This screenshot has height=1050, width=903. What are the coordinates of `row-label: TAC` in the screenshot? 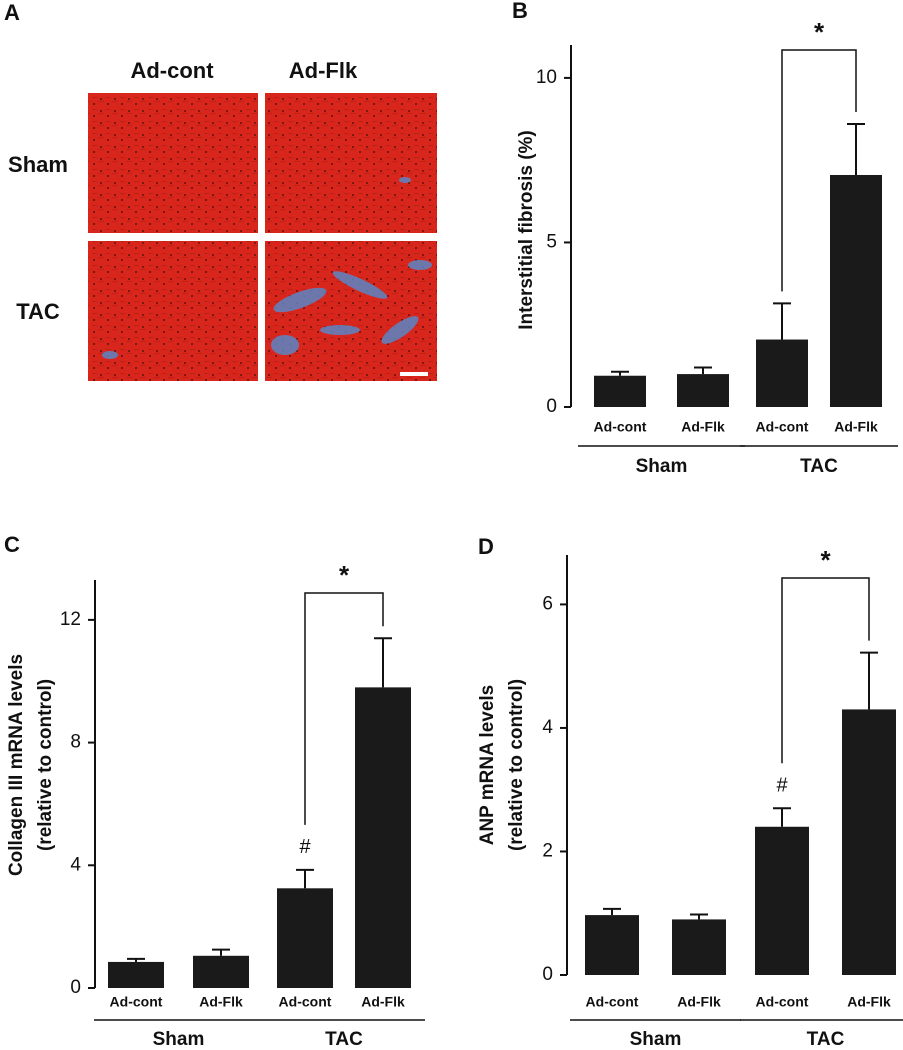 It's located at (38, 311).